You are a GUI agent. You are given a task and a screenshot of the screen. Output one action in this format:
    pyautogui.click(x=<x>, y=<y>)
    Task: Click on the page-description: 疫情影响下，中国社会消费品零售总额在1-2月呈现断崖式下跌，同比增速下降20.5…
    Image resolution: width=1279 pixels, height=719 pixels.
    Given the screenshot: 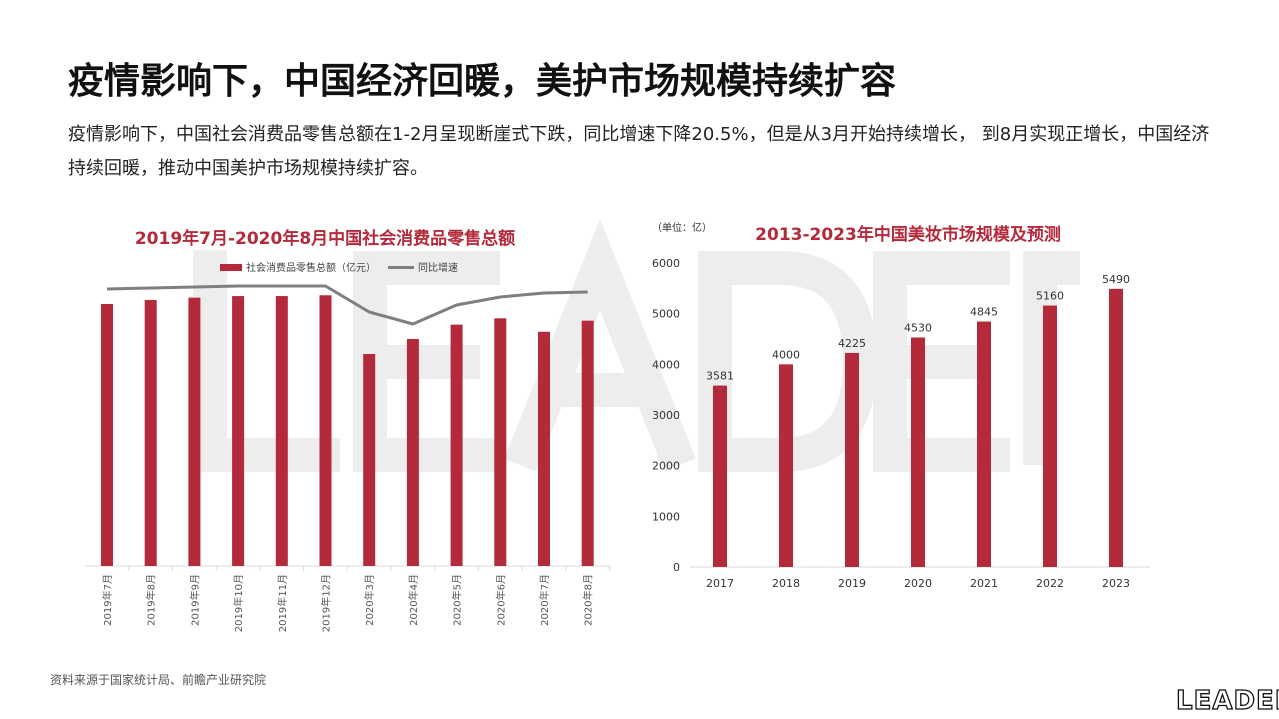 What is the action you would take?
    pyautogui.click(x=639, y=151)
    